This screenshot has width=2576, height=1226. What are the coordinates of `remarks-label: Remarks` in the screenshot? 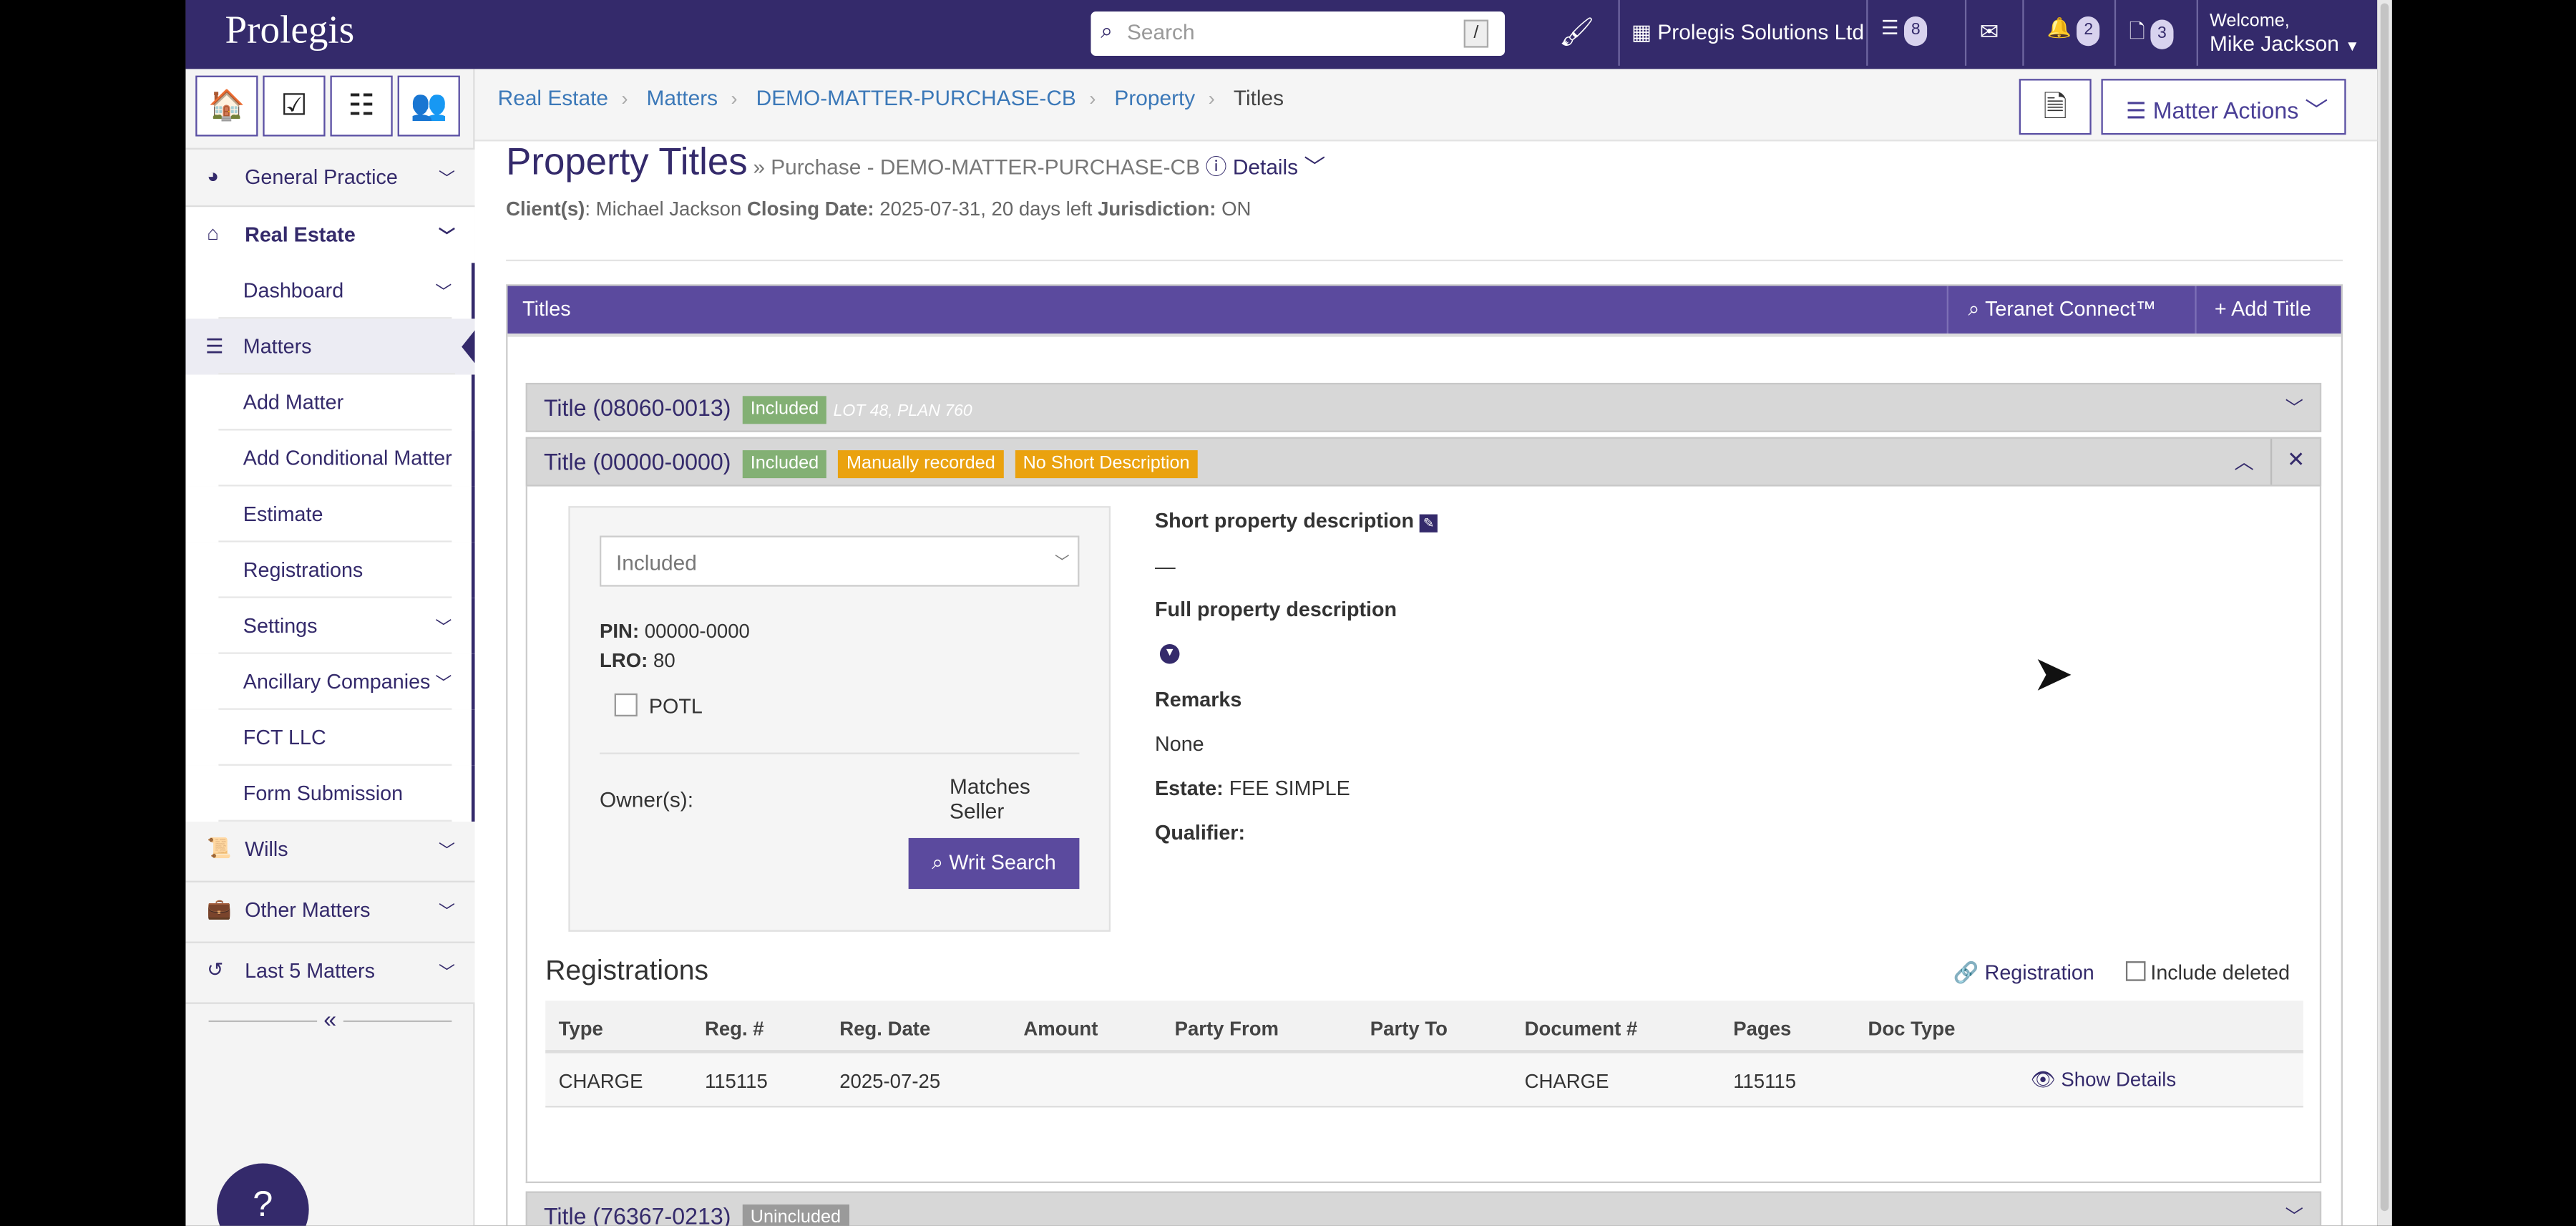 It's located at (1198, 700).